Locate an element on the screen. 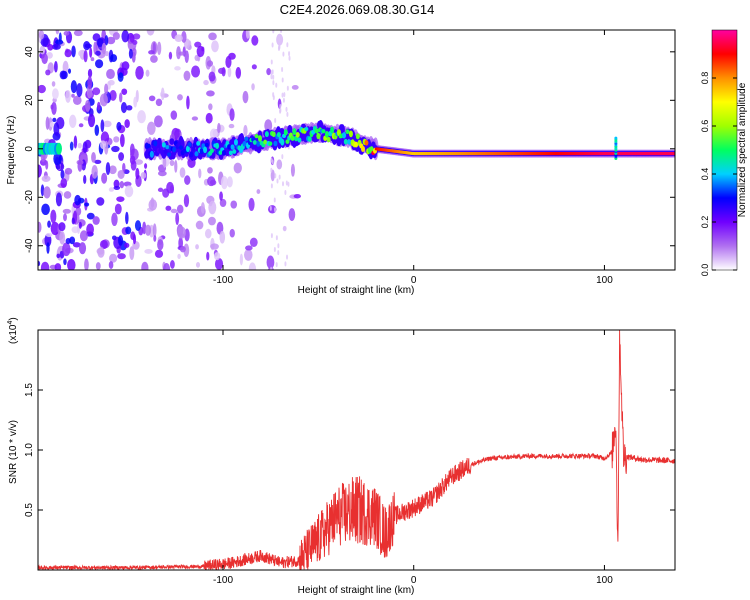  spectrogram-xtick-label: -100 is located at coordinates (223, 280).